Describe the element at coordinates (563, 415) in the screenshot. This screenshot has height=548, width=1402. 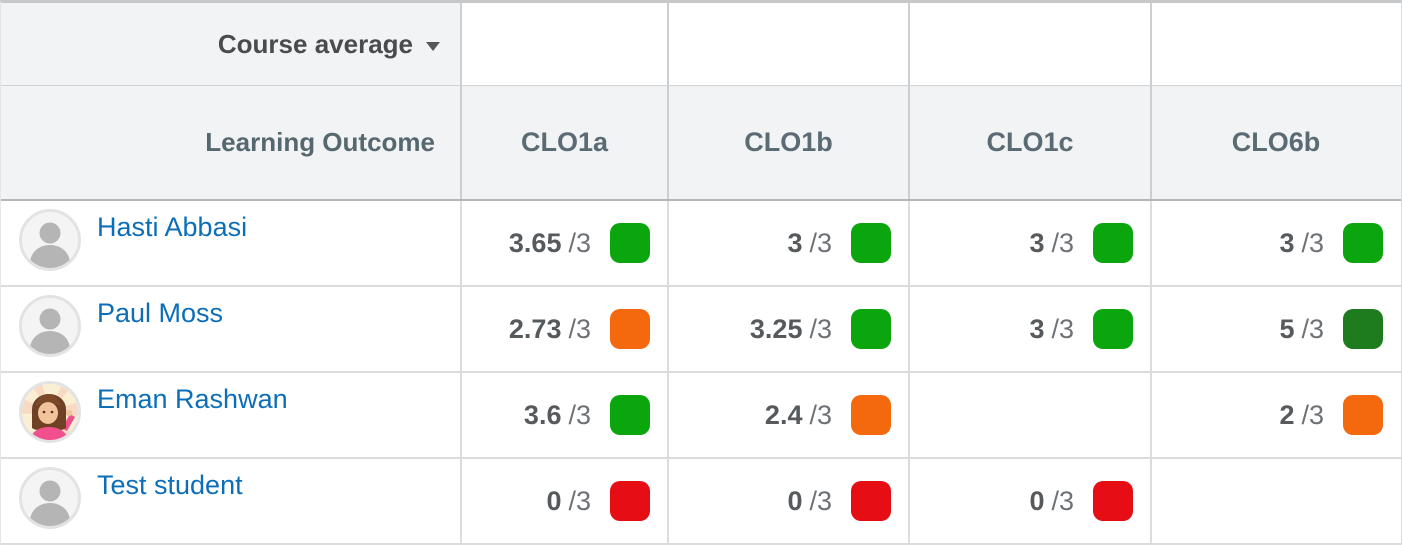
I see `score-cell: 3.6/3` at that location.